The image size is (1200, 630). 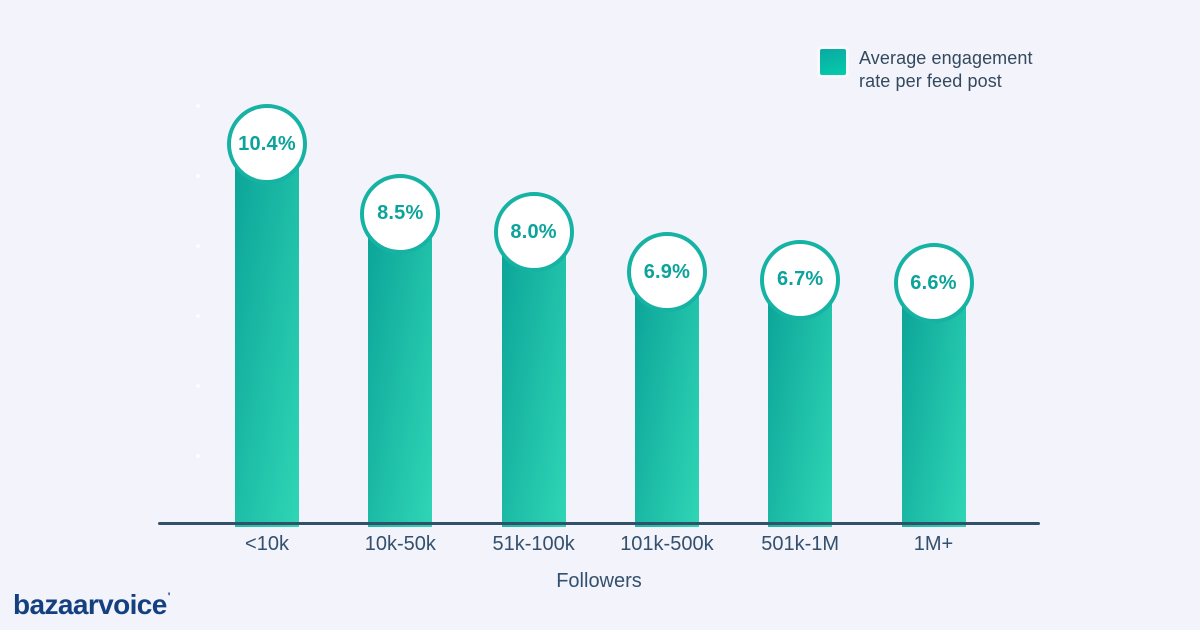 I want to click on logo-text: bazaarvoice, so click(x=90, y=604).